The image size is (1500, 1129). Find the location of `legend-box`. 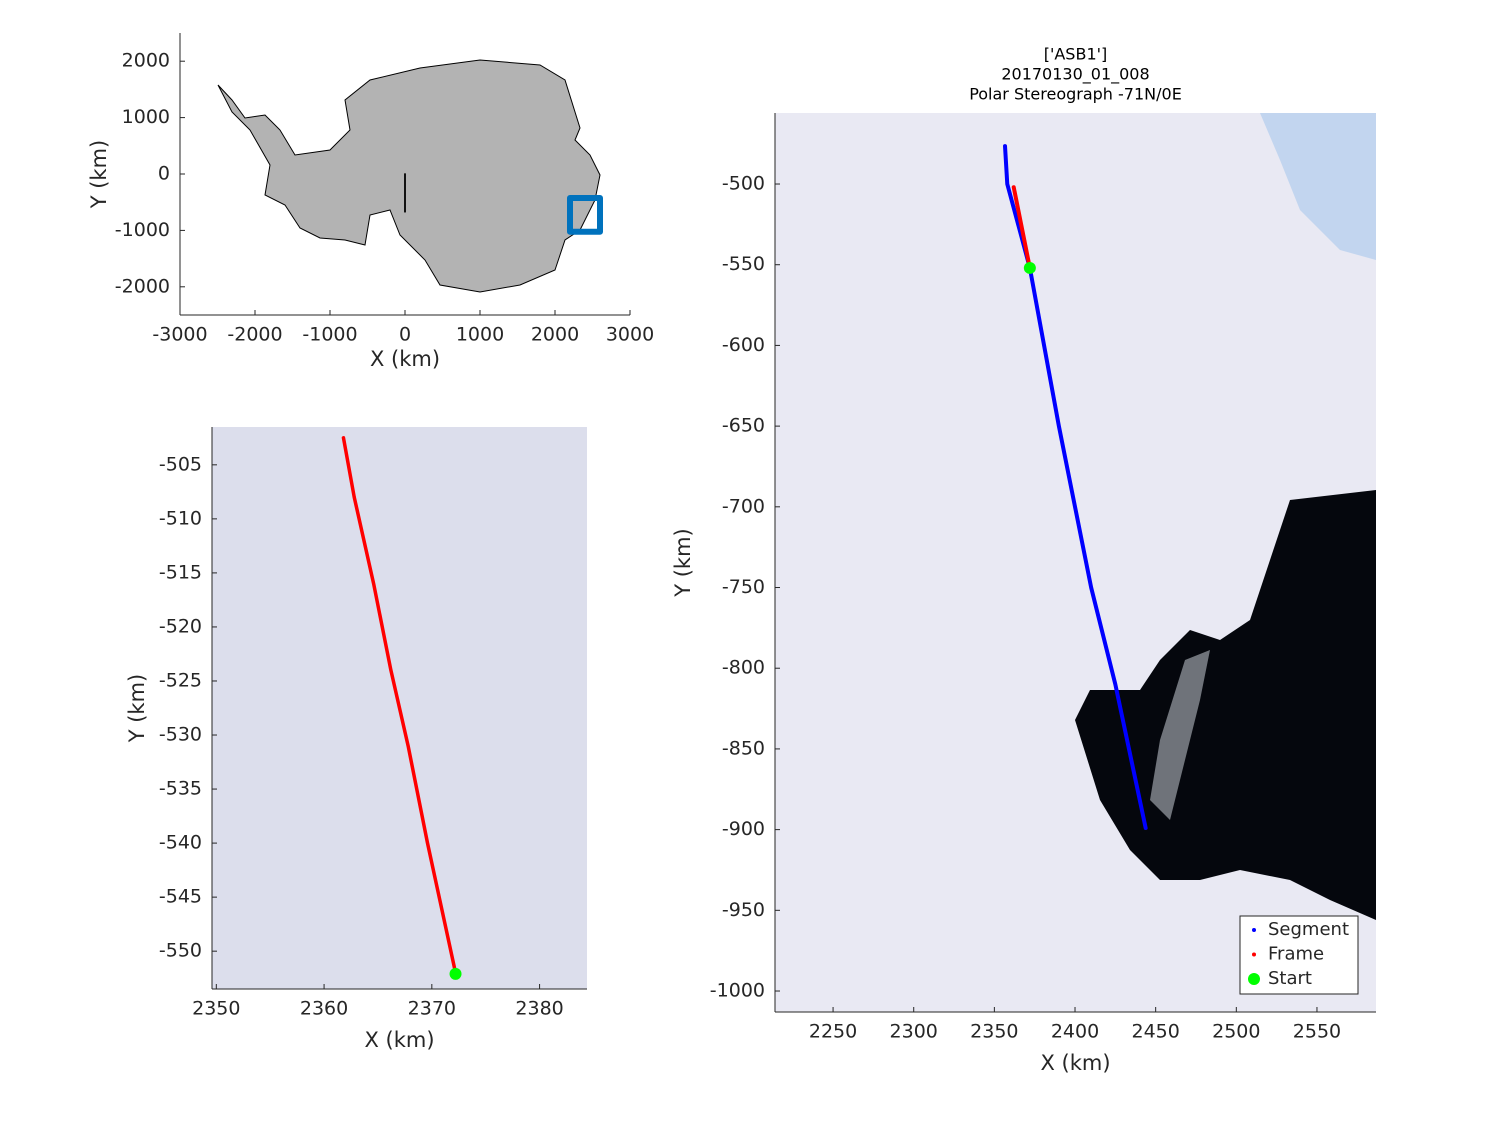

legend-box is located at coordinates (1299, 955).